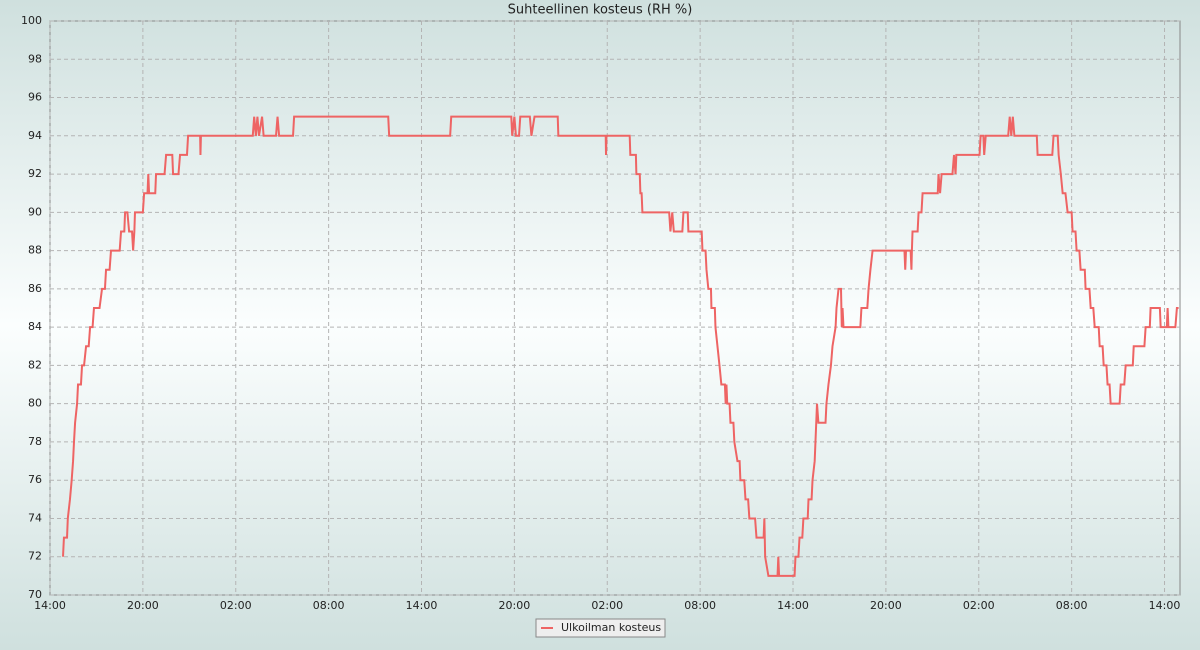 This screenshot has height=650, width=1200. I want to click on y-tick-label: 100, so click(31, 20).